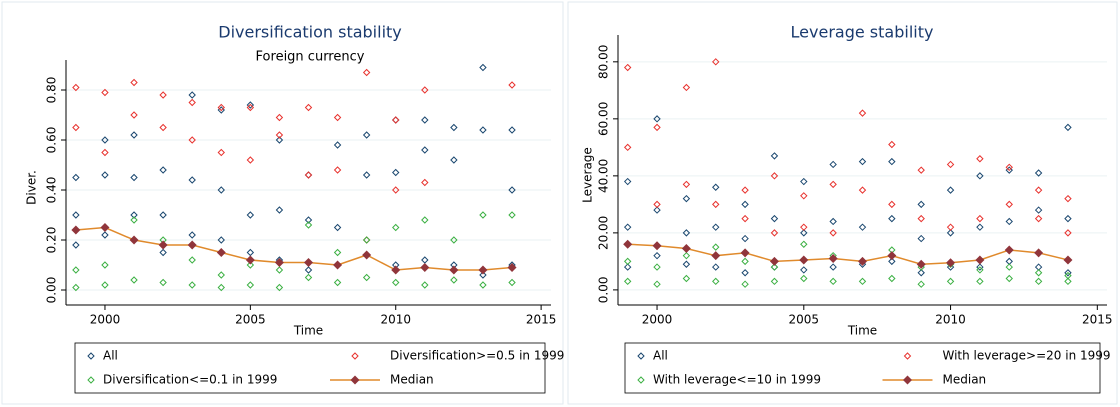 Image resolution: width=1120 pixels, height=407 pixels. What do you see at coordinates (848, 254) in the screenshot?
I see `median-line` at bounding box center [848, 254].